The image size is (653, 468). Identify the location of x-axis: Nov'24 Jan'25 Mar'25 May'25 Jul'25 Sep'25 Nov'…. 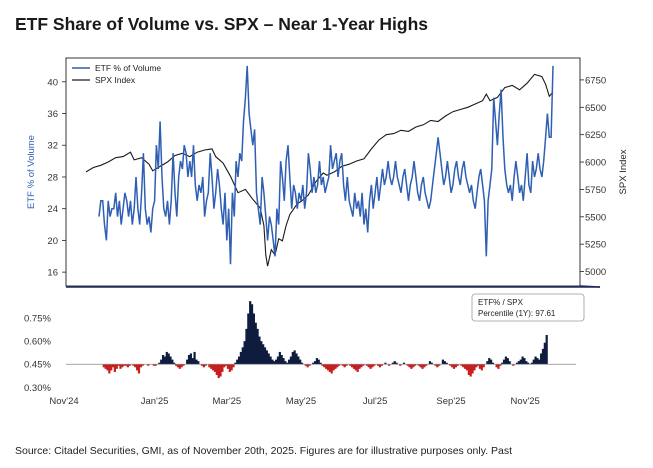
(294, 401).